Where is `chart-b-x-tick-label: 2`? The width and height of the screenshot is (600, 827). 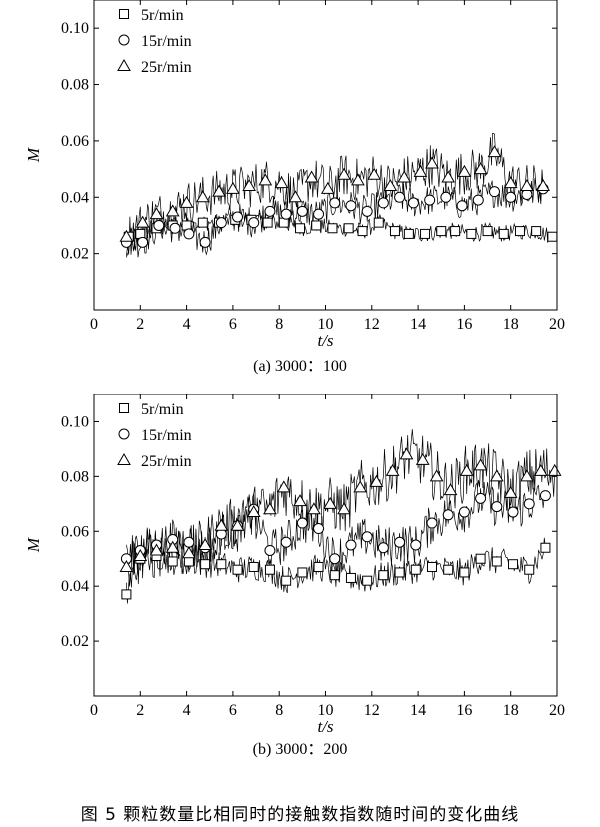 chart-b-x-tick-label: 2 is located at coordinates (140, 710).